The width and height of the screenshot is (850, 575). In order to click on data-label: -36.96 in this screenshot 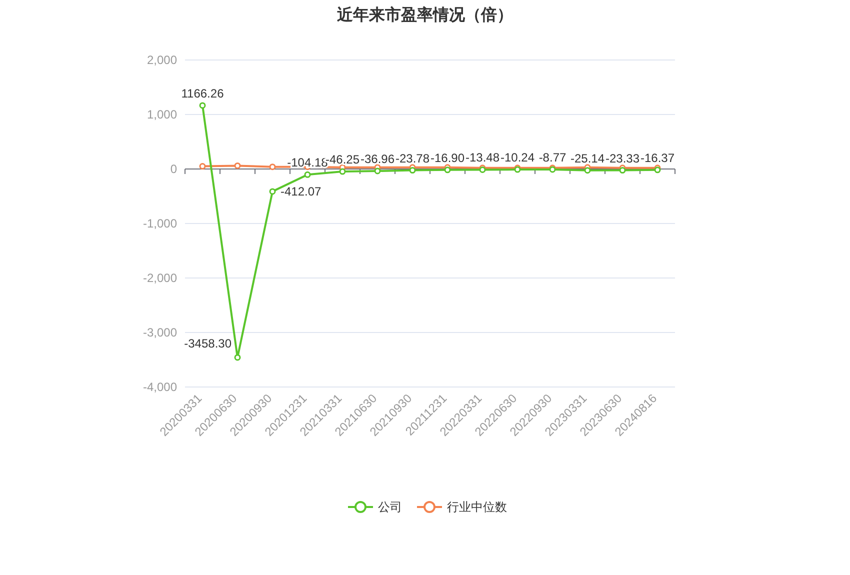, I will do `click(377, 159)`.